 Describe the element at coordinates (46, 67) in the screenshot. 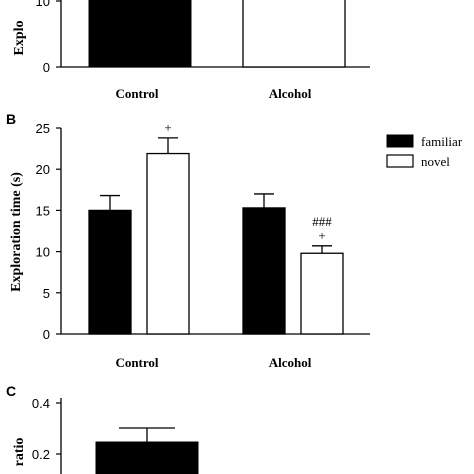

I see `panel-a-ytick-label-0: 0` at that location.